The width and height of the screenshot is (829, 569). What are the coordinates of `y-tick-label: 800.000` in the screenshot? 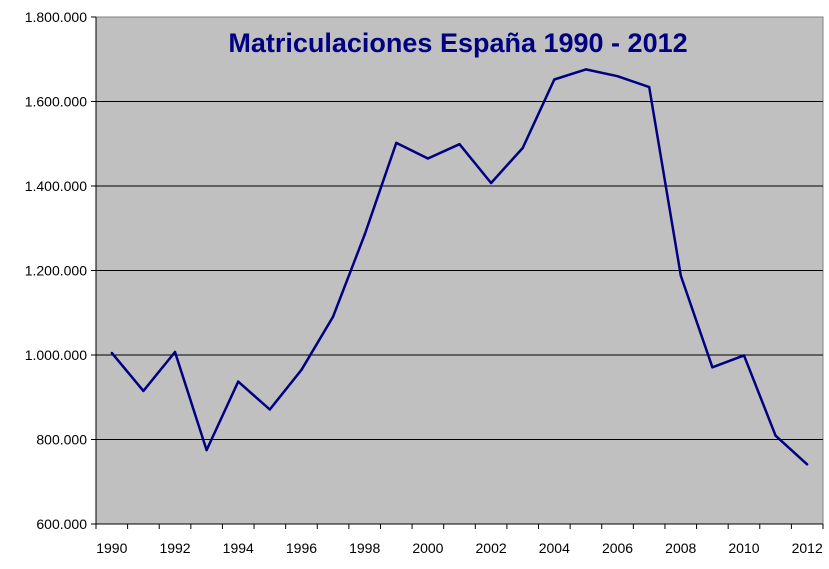 It's located at (61, 440).